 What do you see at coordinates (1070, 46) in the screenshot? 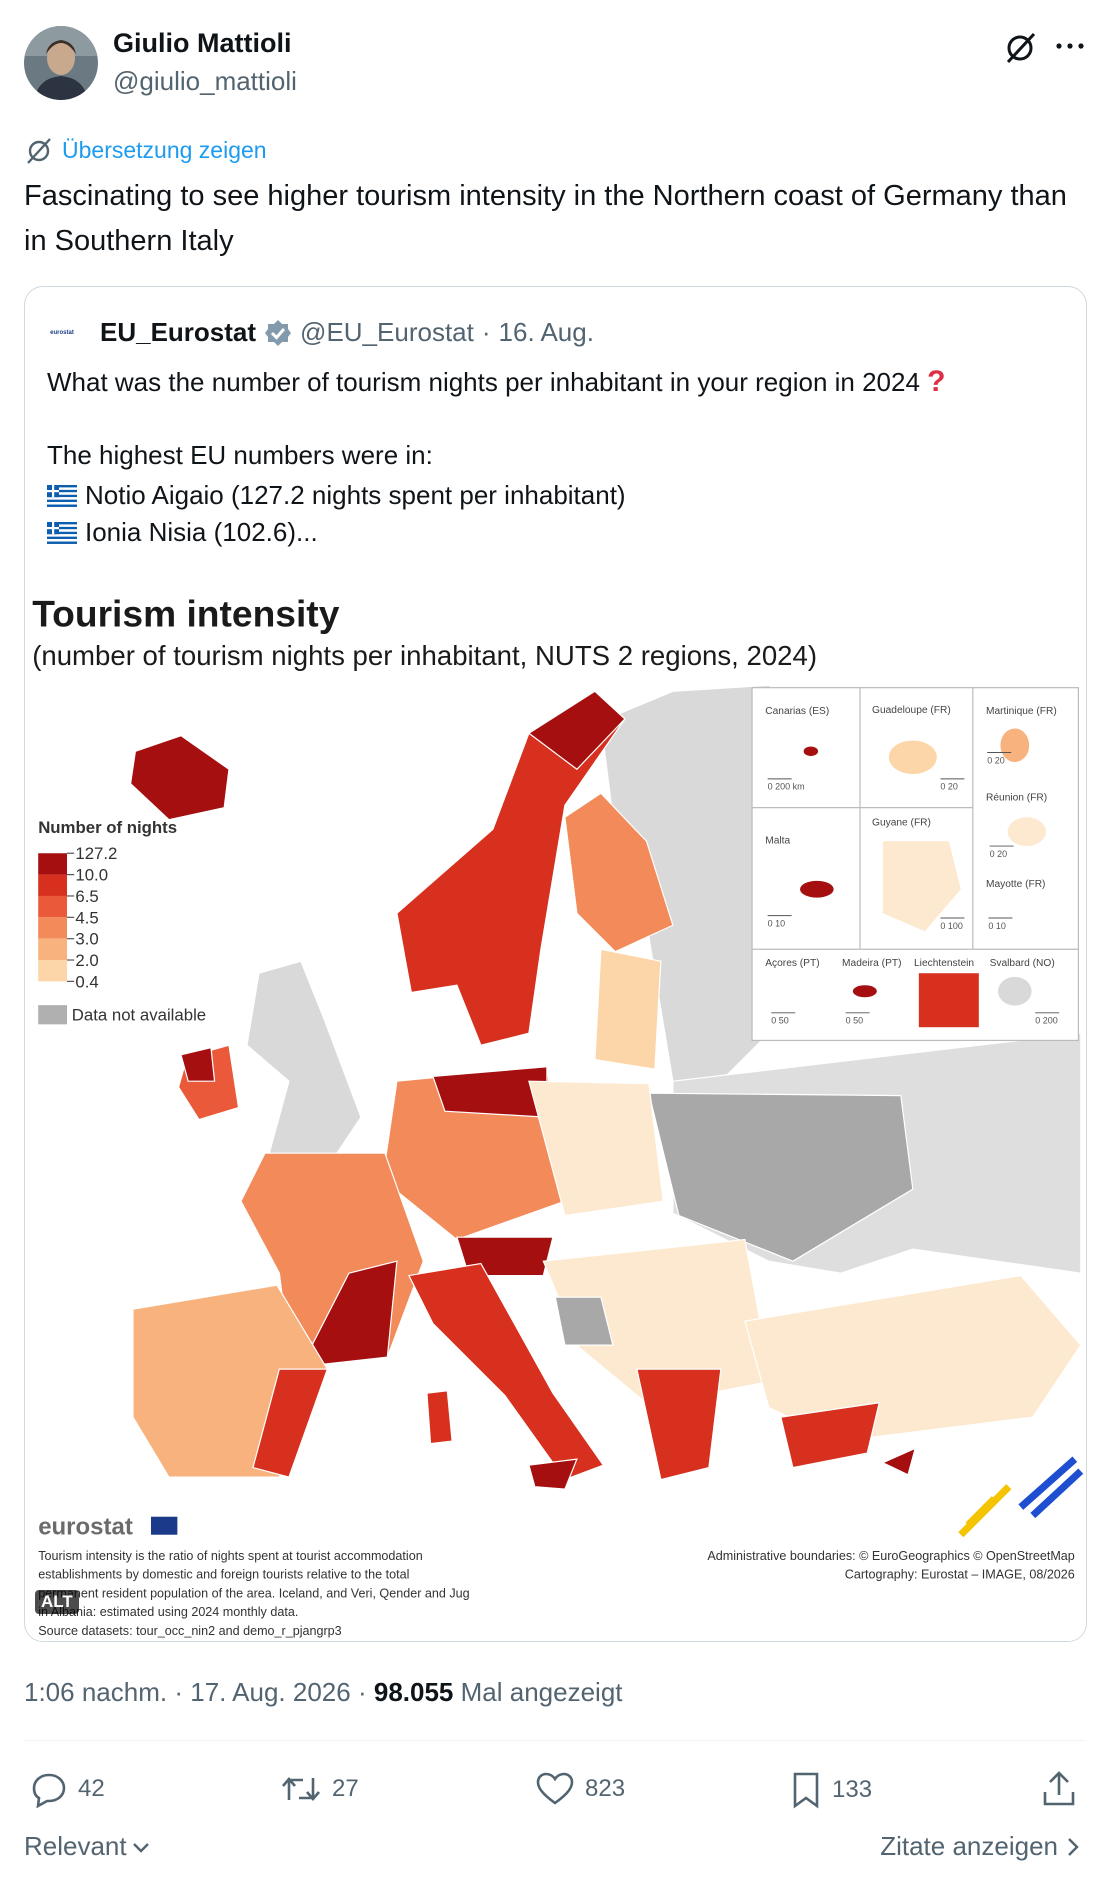
I see `more-icon` at bounding box center [1070, 46].